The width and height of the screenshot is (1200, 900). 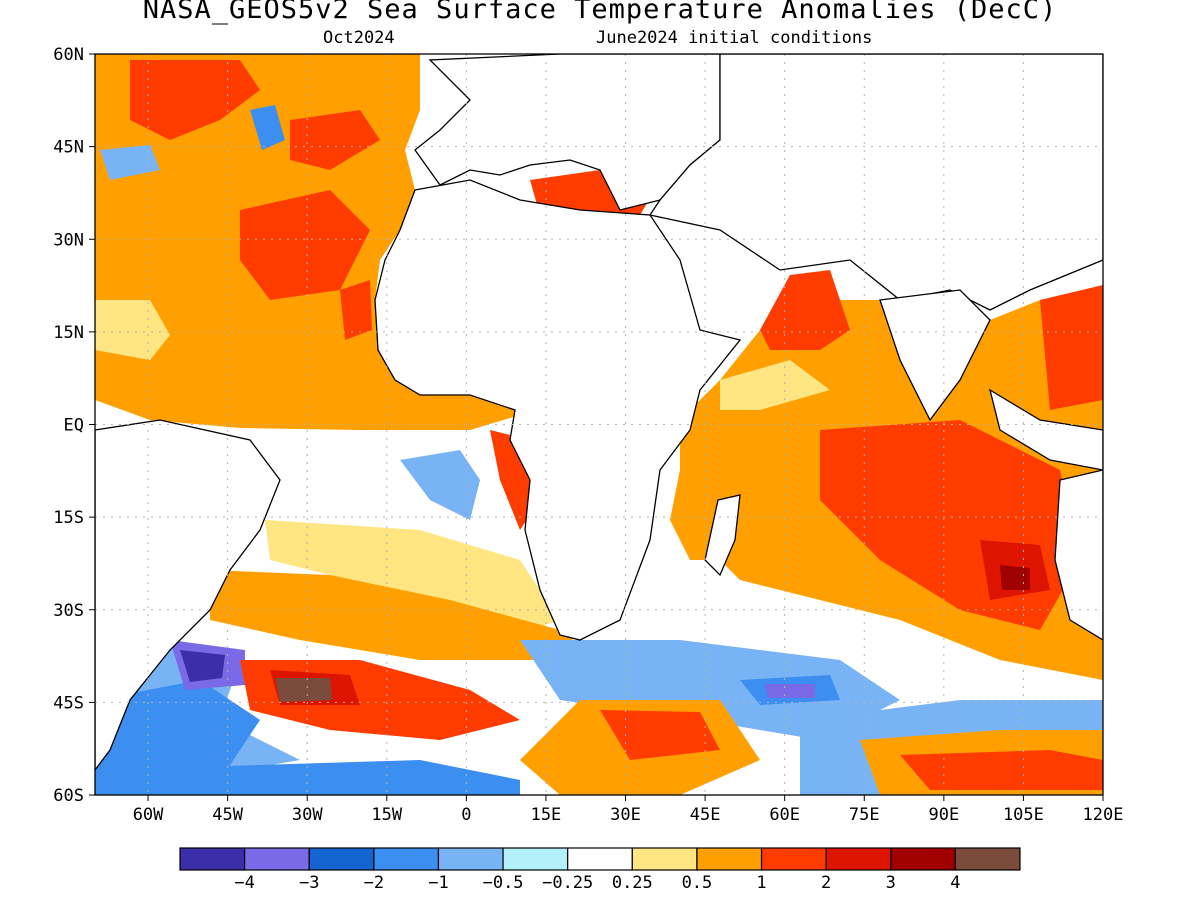 What do you see at coordinates (1001, 770) in the screenshot?
I see `so-red-east` at bounding box center [1001, 770].